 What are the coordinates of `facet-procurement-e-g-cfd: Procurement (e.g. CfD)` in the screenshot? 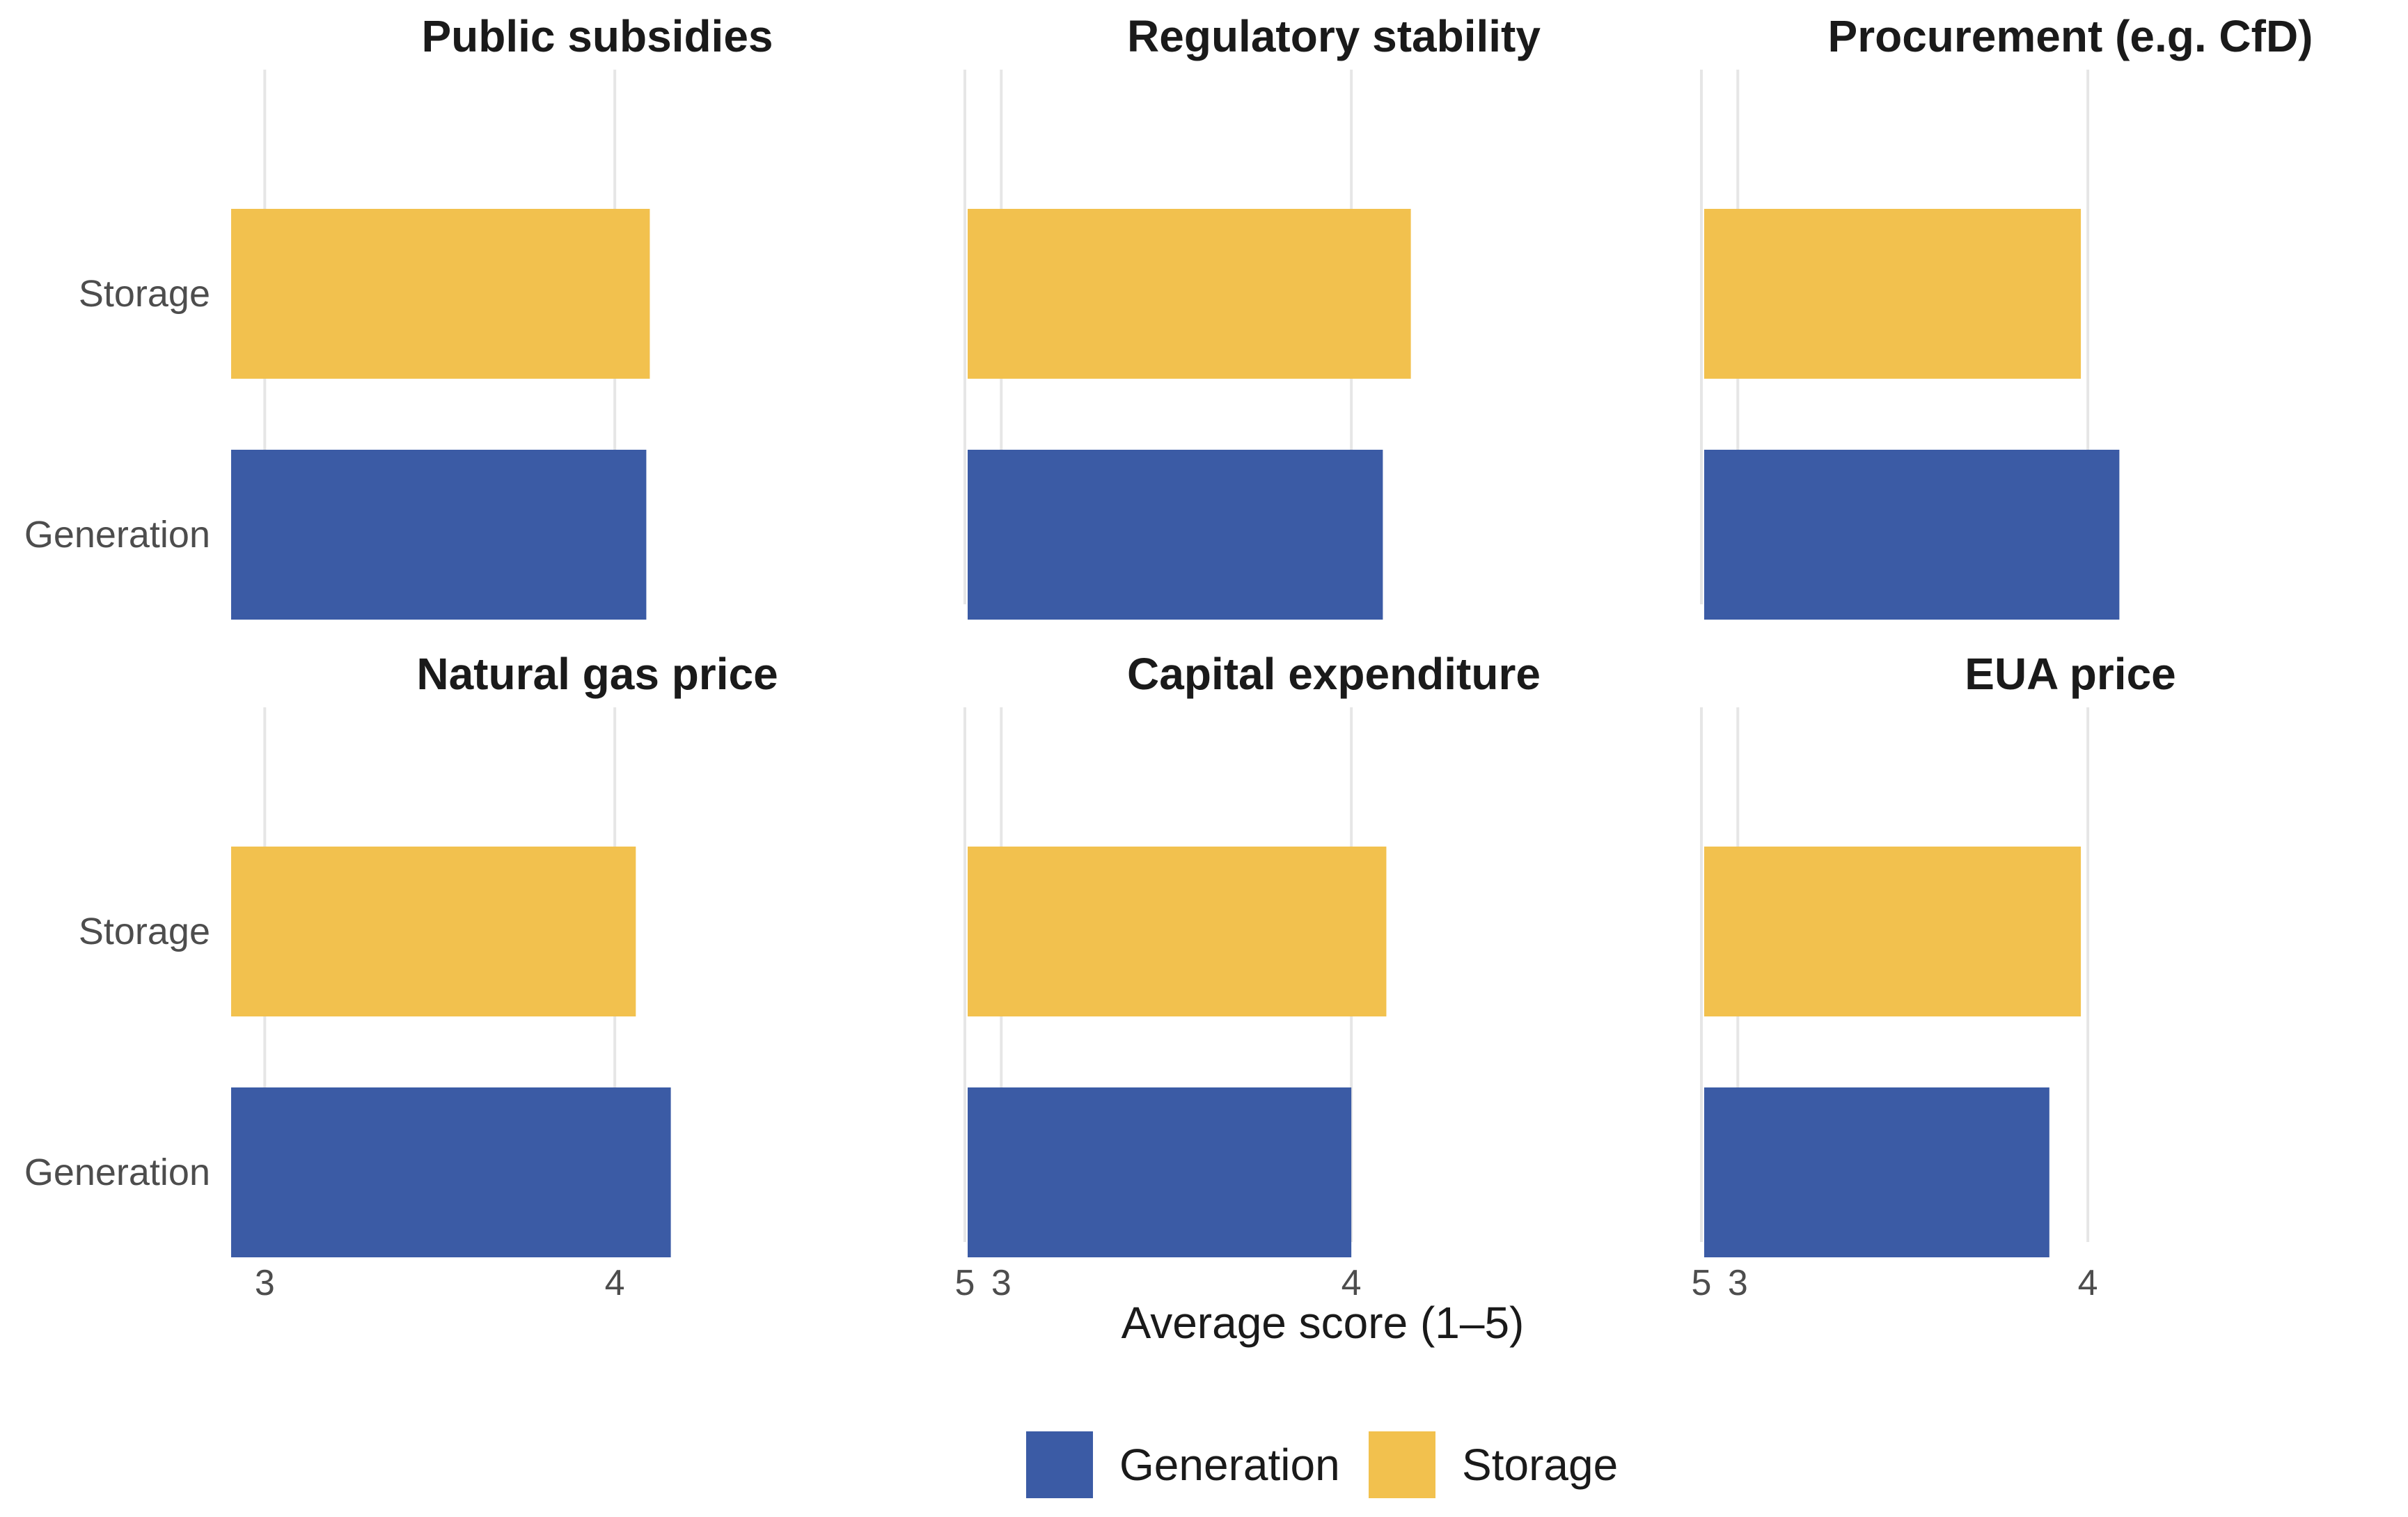 It's located at (2009, 315).